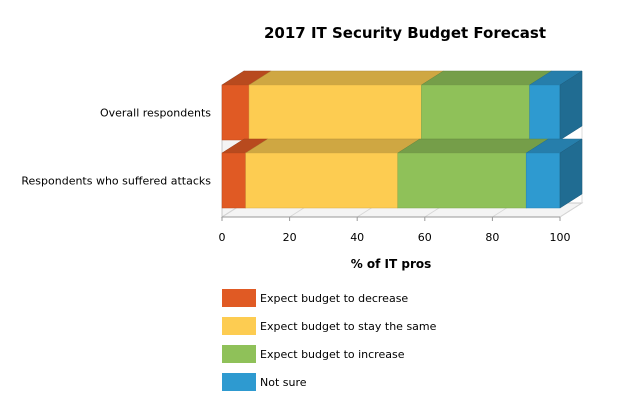 The width and height of the screenshot is (633, 419). I want to click on x-axis-ticks: 0 20 40 60 80 100, so click(395, 230).